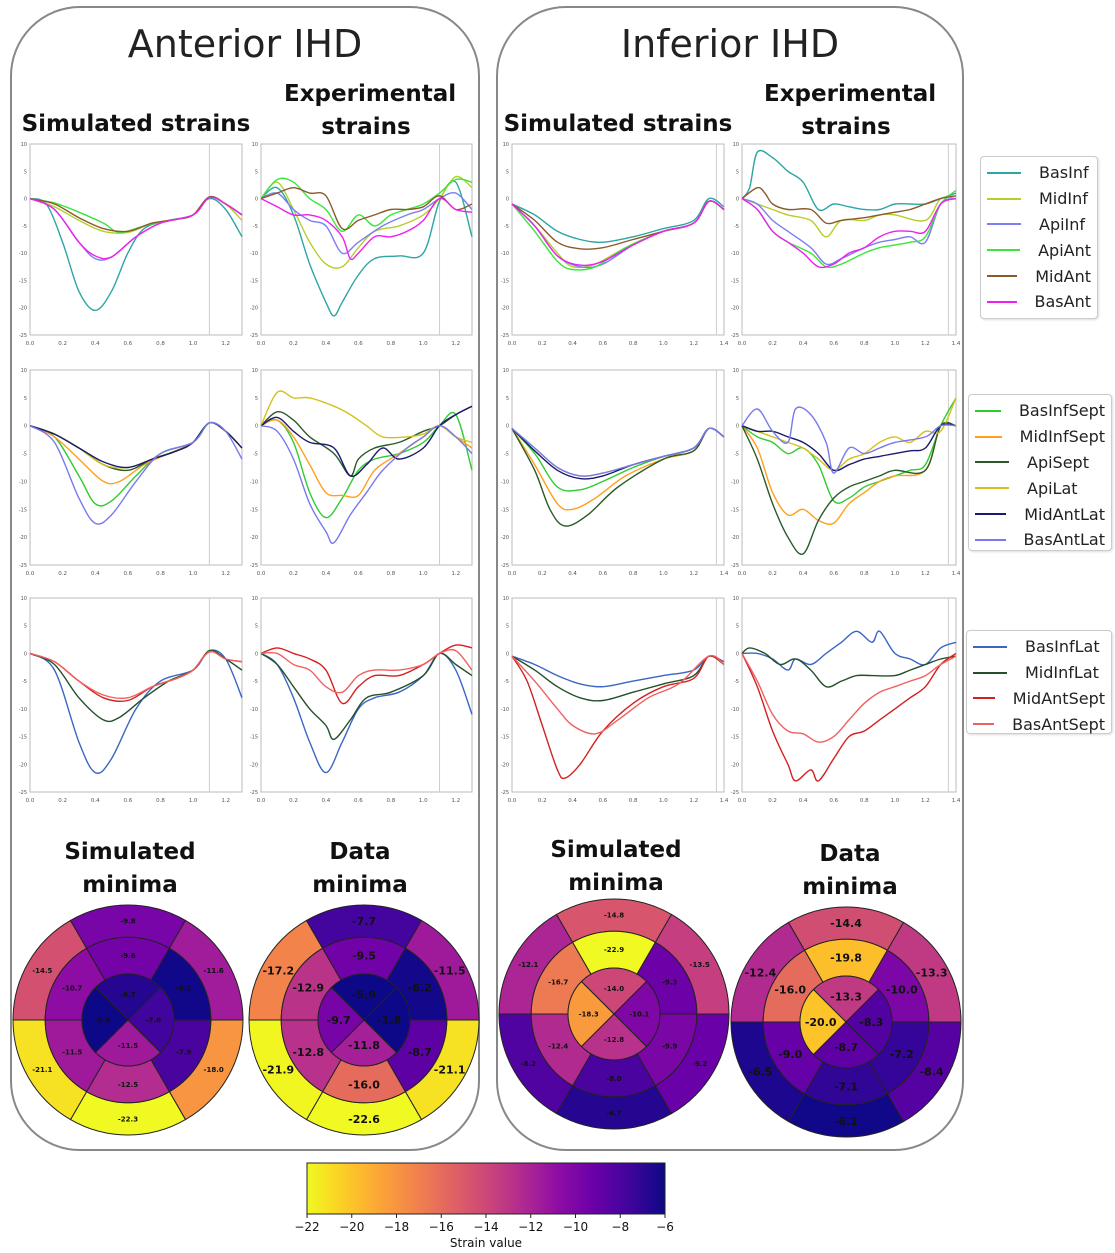 Image resolution: width=1115 pixels, height=1253 pixels. What do you see at coordinates (136, 228) in the screenshot?
I see `series-line-basant` at bounding box center [136, 228].